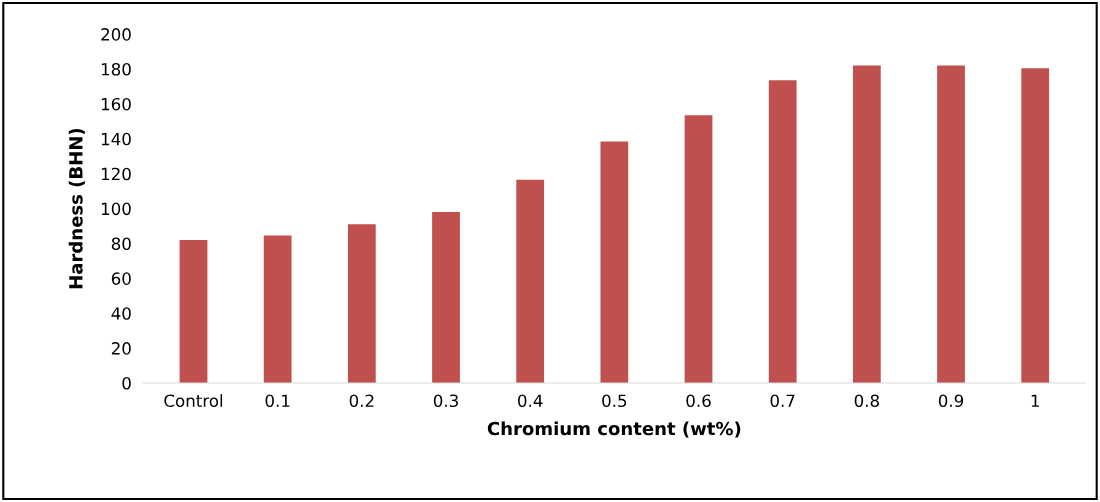  Describe the element at coordinates (116, 34) in the screenshot. I see `y-tick-label: 200` at that location.